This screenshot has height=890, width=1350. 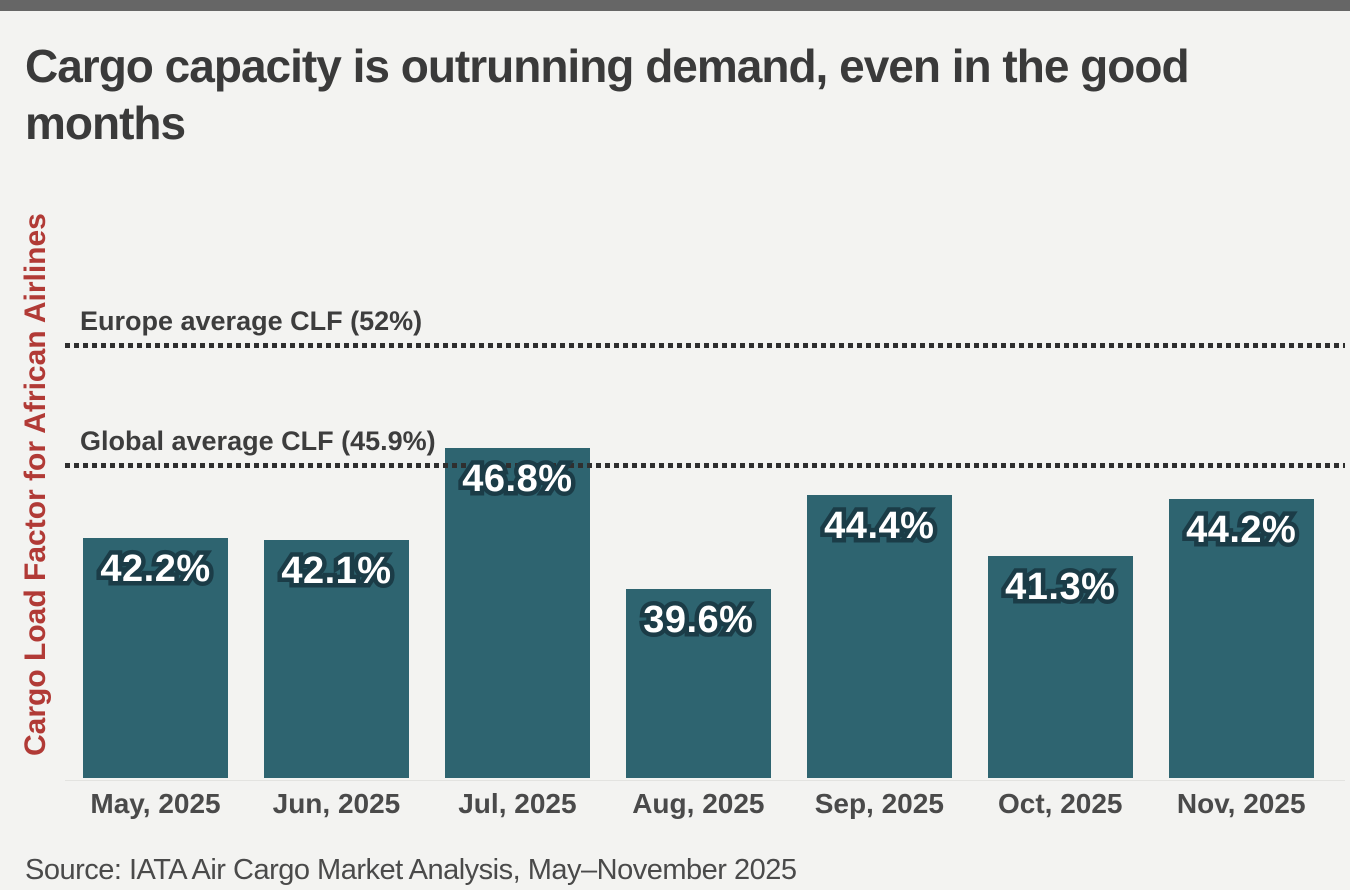 What do you see at coordinates (1241, 803) in the screenshot?
I see `x-tick-label: Nov, 2025` at bounding box center [1241, 803].